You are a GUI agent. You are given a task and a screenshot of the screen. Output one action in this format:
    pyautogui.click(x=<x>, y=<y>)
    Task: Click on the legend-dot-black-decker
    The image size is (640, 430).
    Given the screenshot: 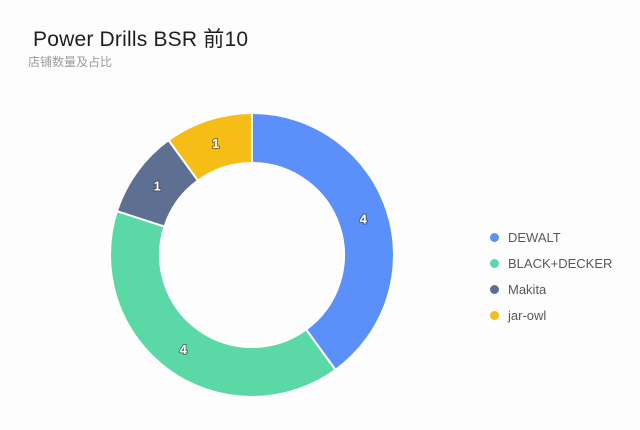 What is the action you would take?
    pyautogui.click(x=494, y=263)
    